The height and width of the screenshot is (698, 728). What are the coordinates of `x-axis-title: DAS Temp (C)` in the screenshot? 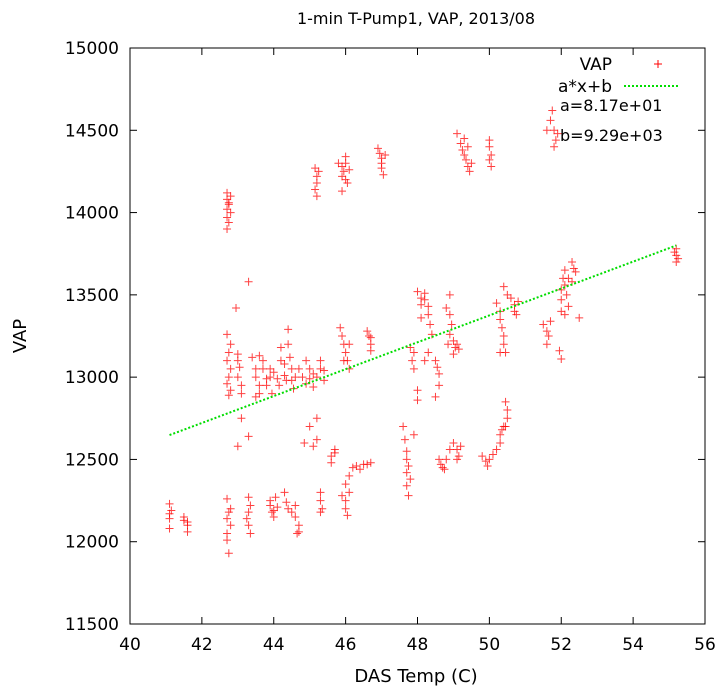 It's located at (415, 676).